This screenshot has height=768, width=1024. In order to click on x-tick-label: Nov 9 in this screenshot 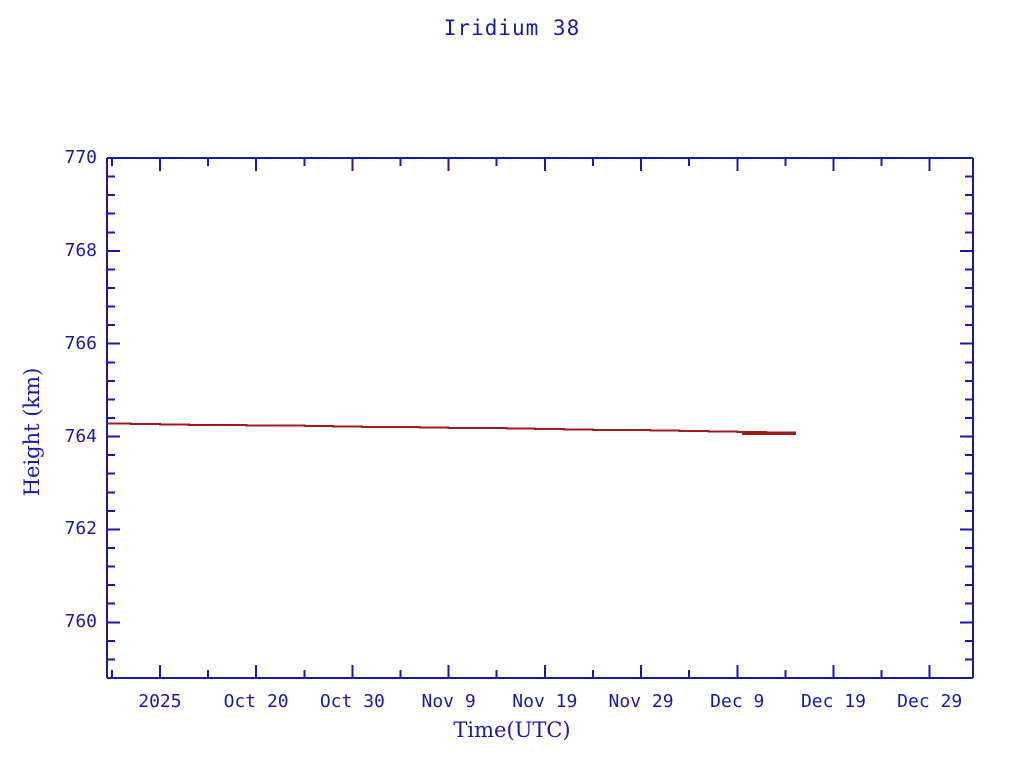, I will do `click(448, 701)`.